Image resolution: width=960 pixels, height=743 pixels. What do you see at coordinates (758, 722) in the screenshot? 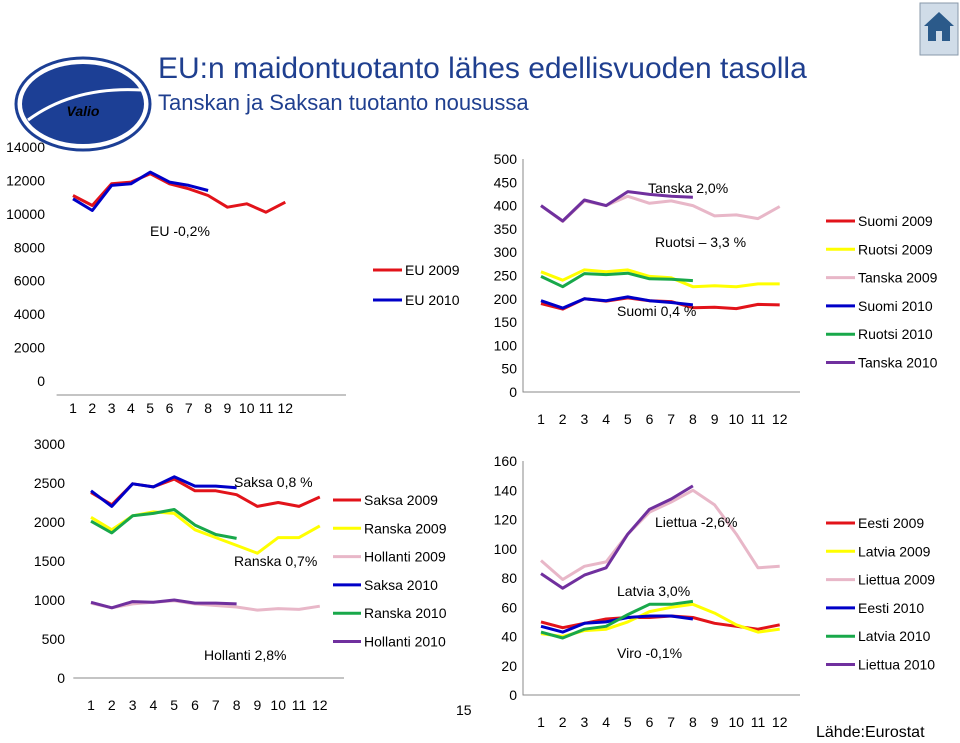
I see `ee-lv-lt-x-tick-label: 11` at bounding box center [758, 722].